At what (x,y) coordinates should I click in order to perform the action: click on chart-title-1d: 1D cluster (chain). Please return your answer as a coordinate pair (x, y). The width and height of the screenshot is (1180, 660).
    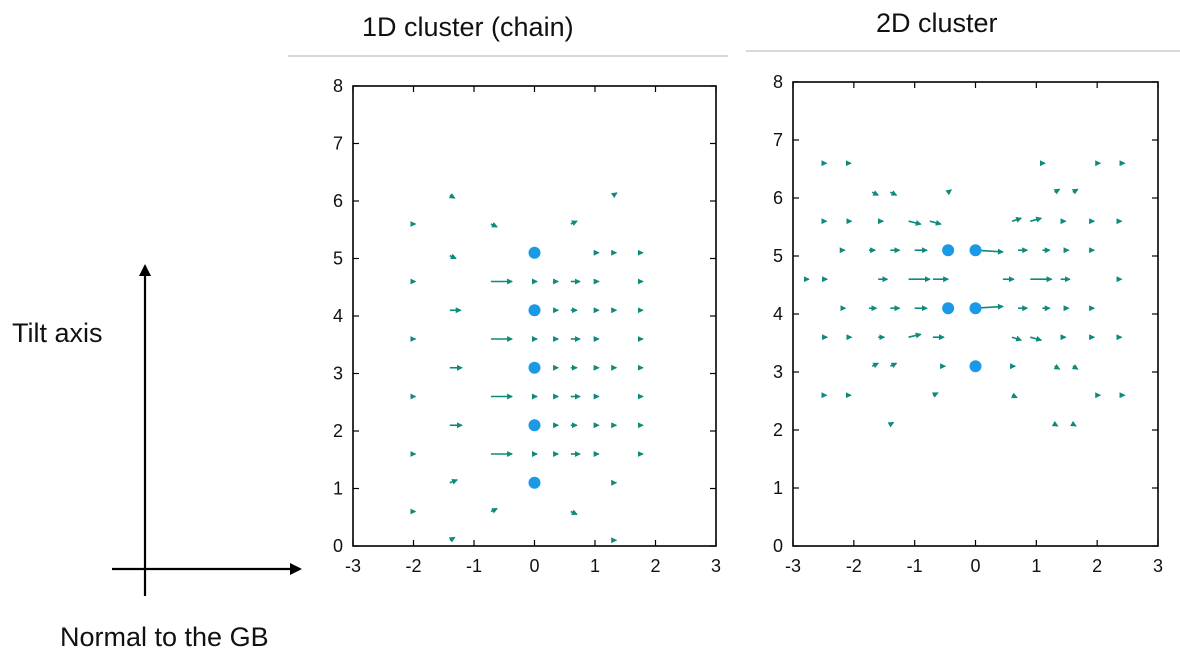
    Looking at the image, I should click on (468, 27).